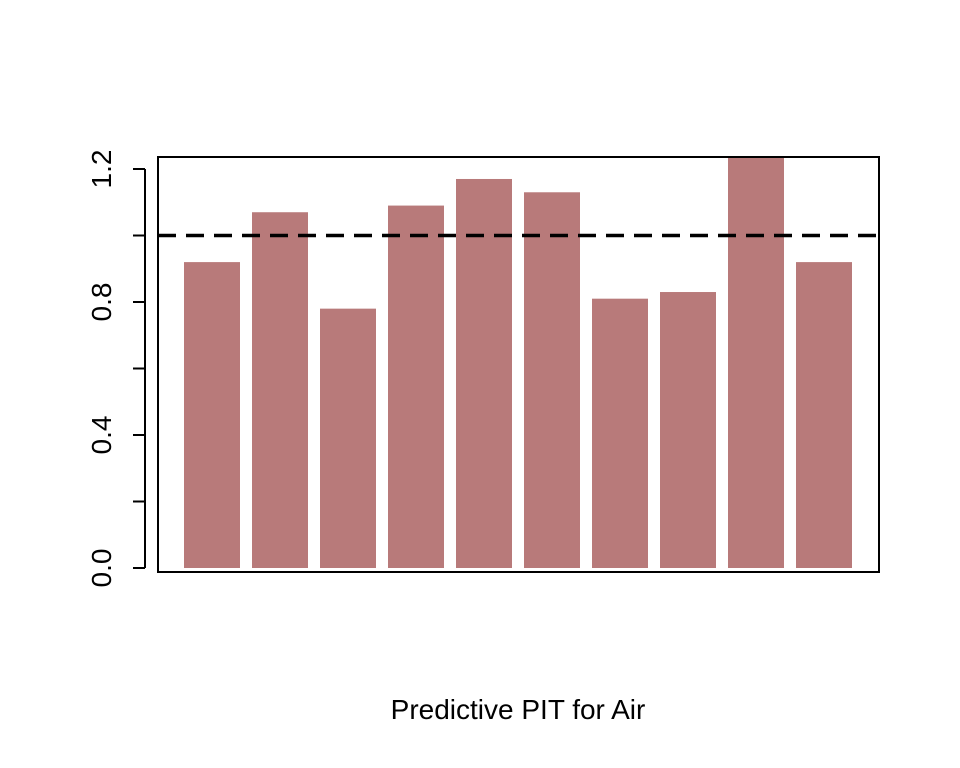 The width and height of the screenshot is (960, 768). Describe the element at coordinates (101, 169) in the screenshot. I see `y-tick-label: 1.2` at that location.